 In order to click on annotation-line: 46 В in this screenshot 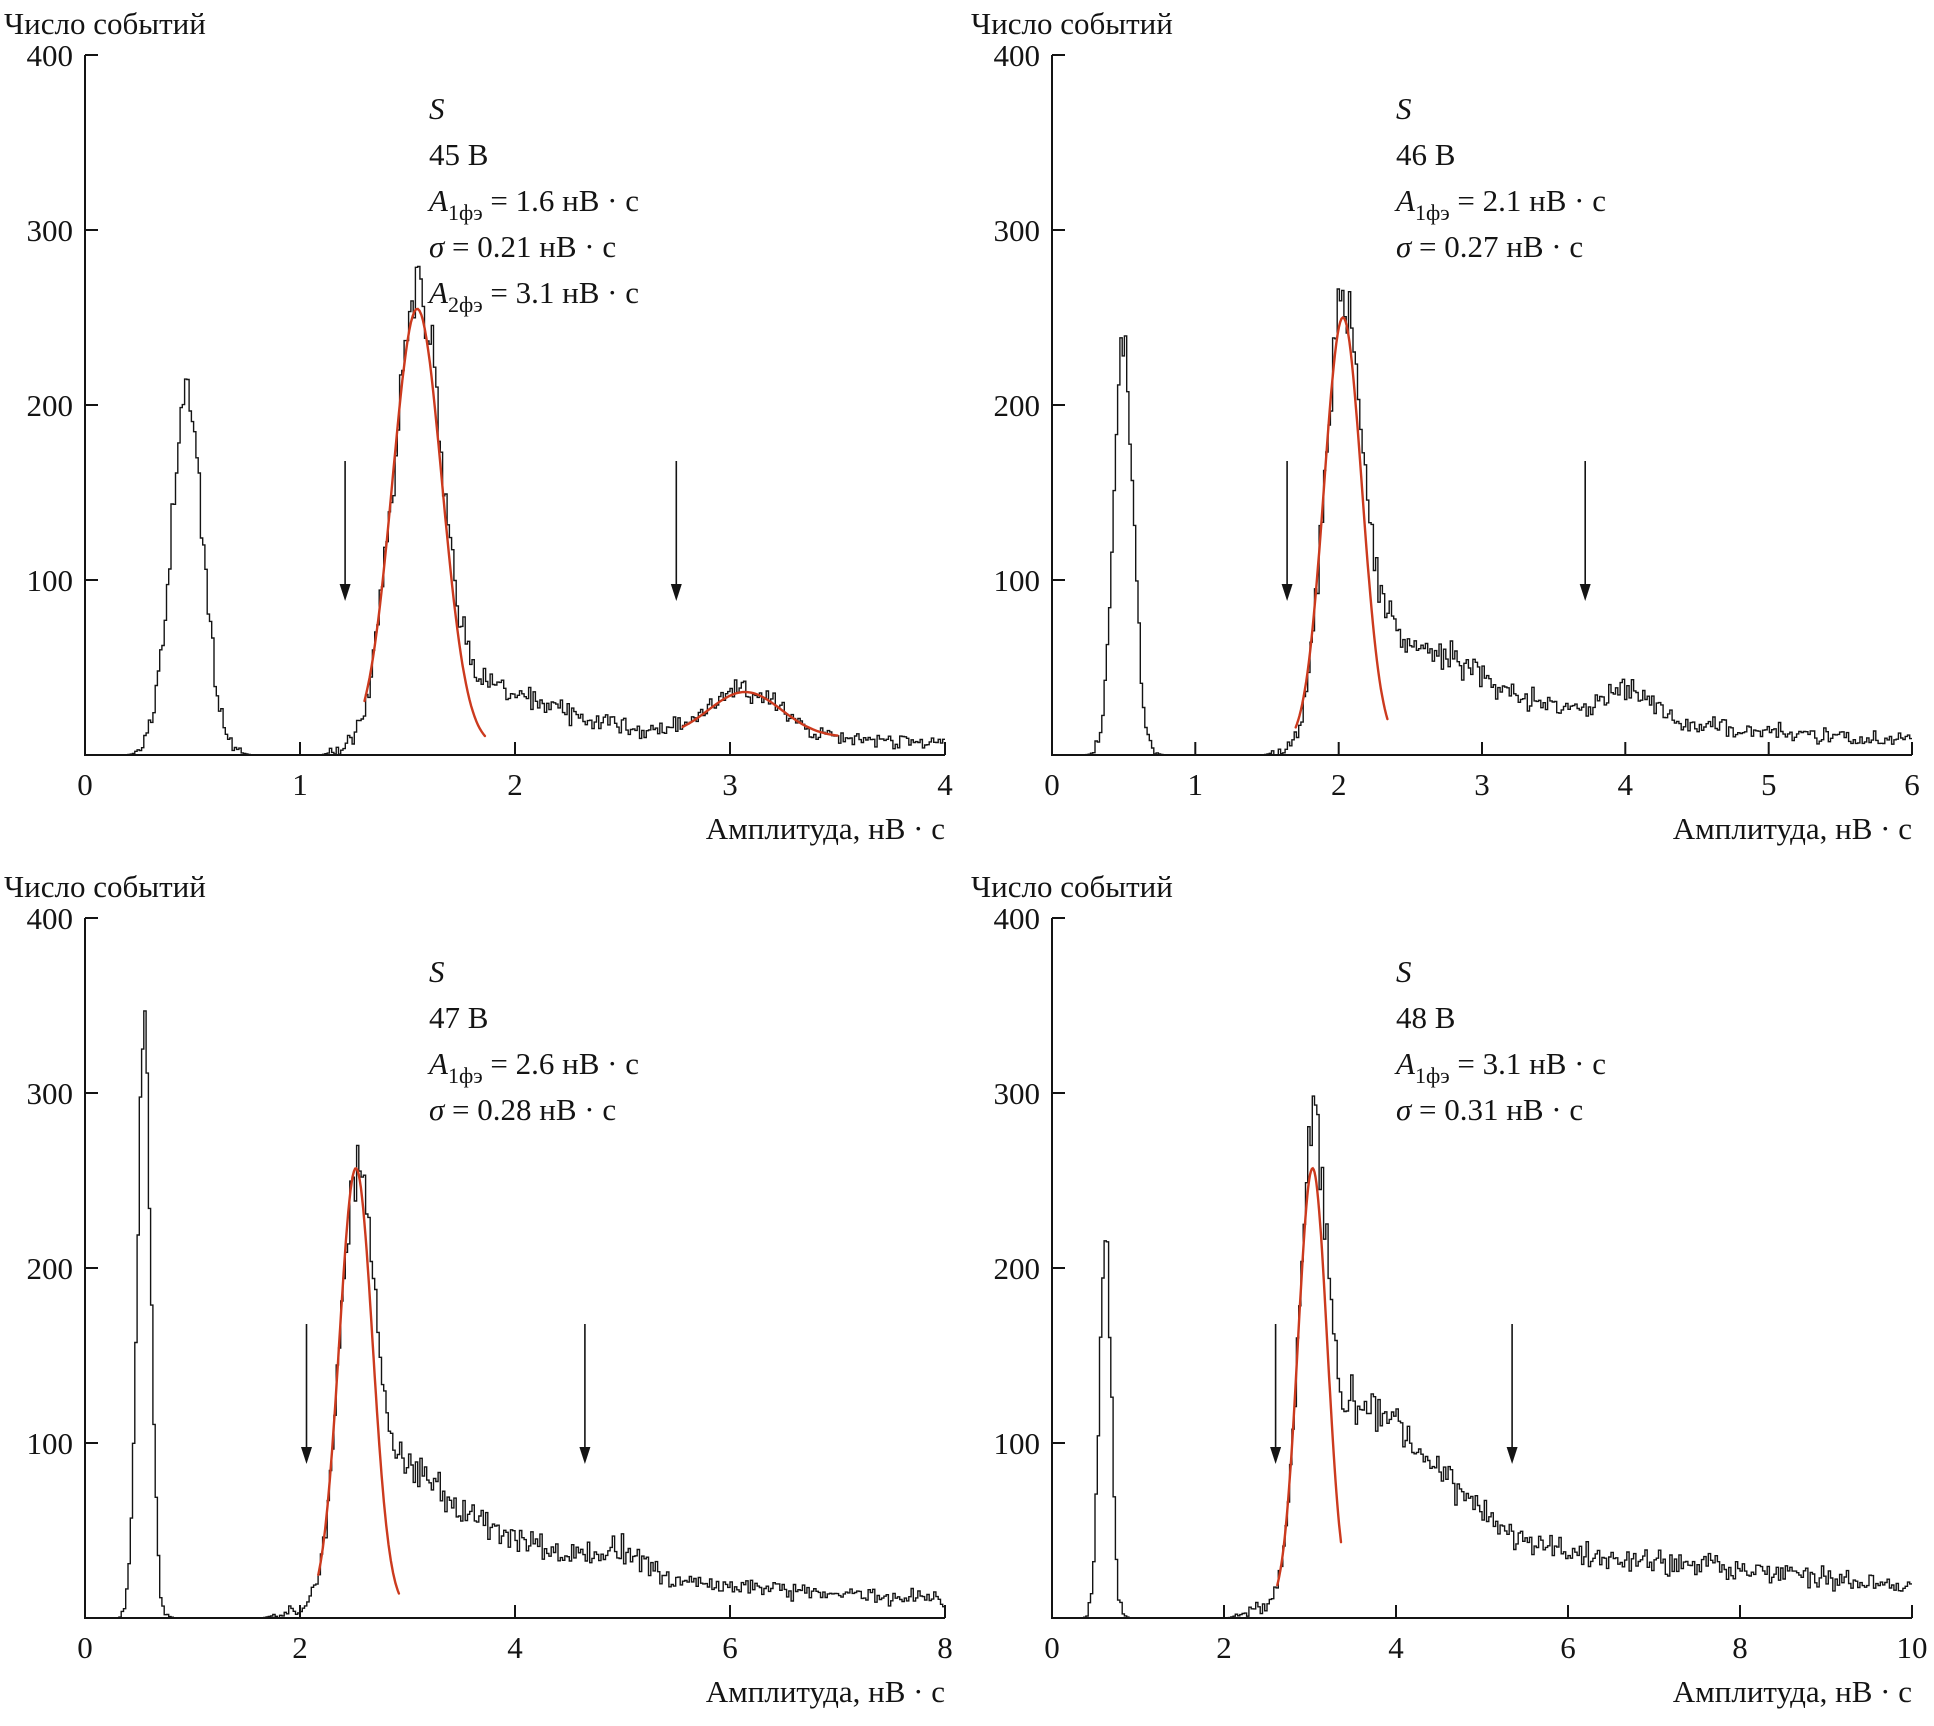, I will do `click(1425, 154)`.